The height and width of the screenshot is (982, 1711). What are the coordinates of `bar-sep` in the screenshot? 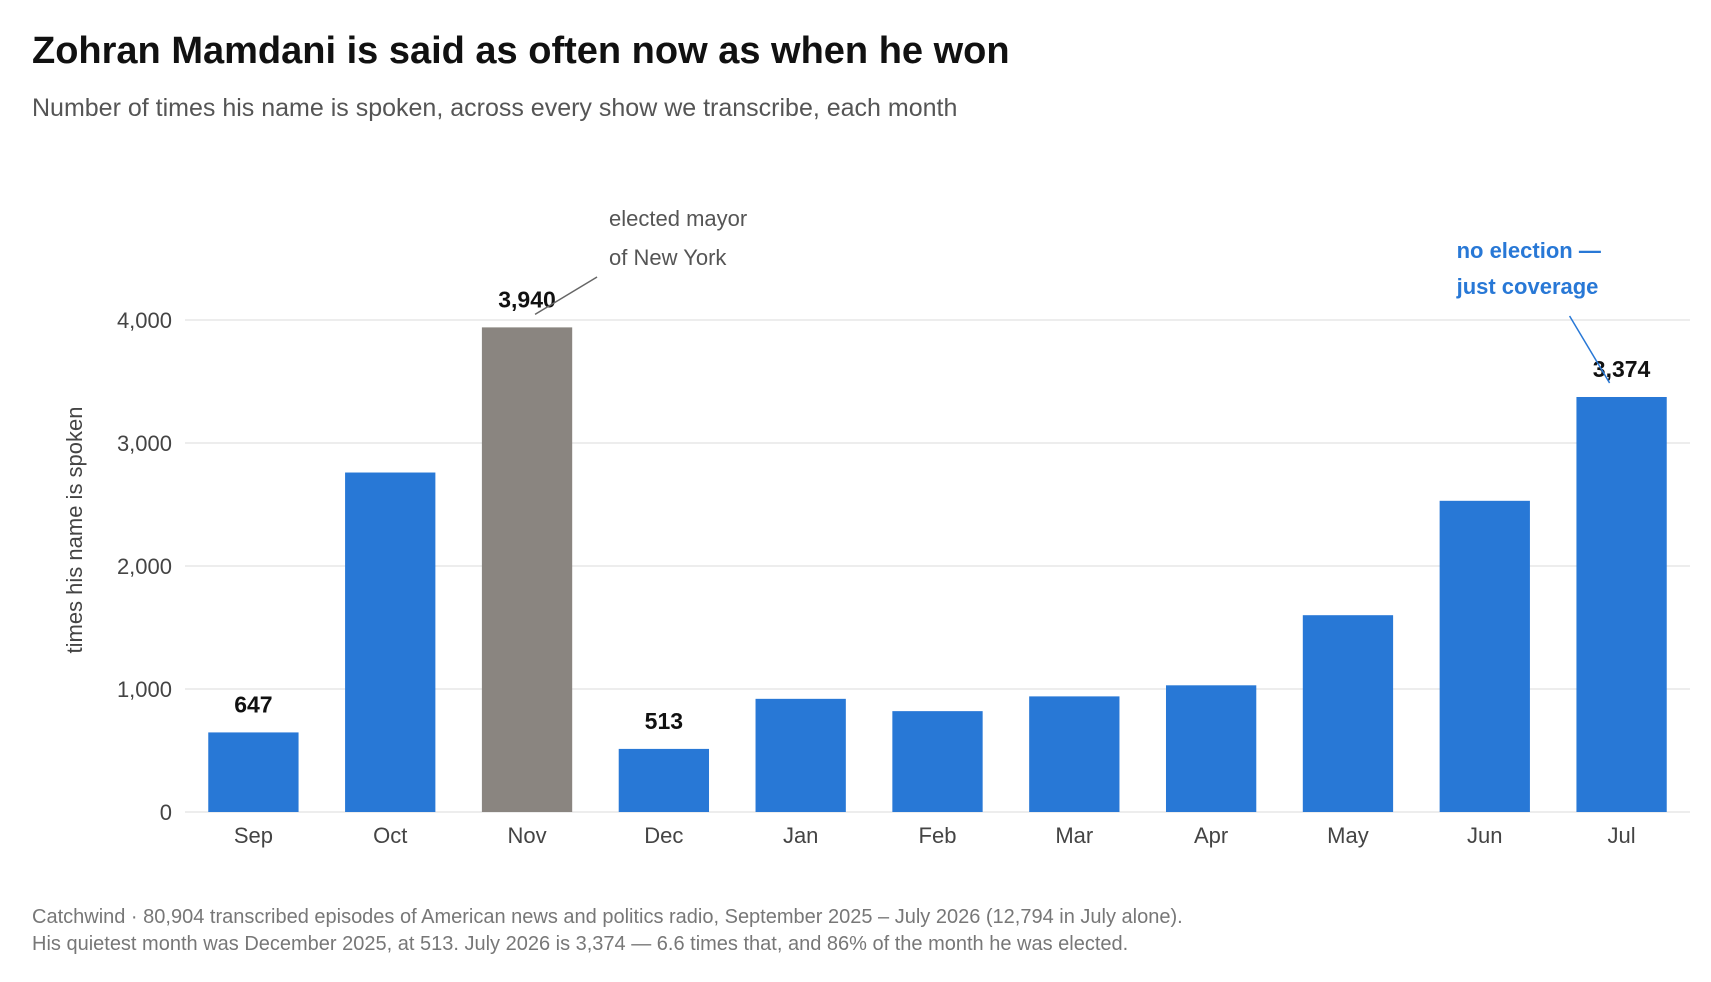 It's located at (253, 772).